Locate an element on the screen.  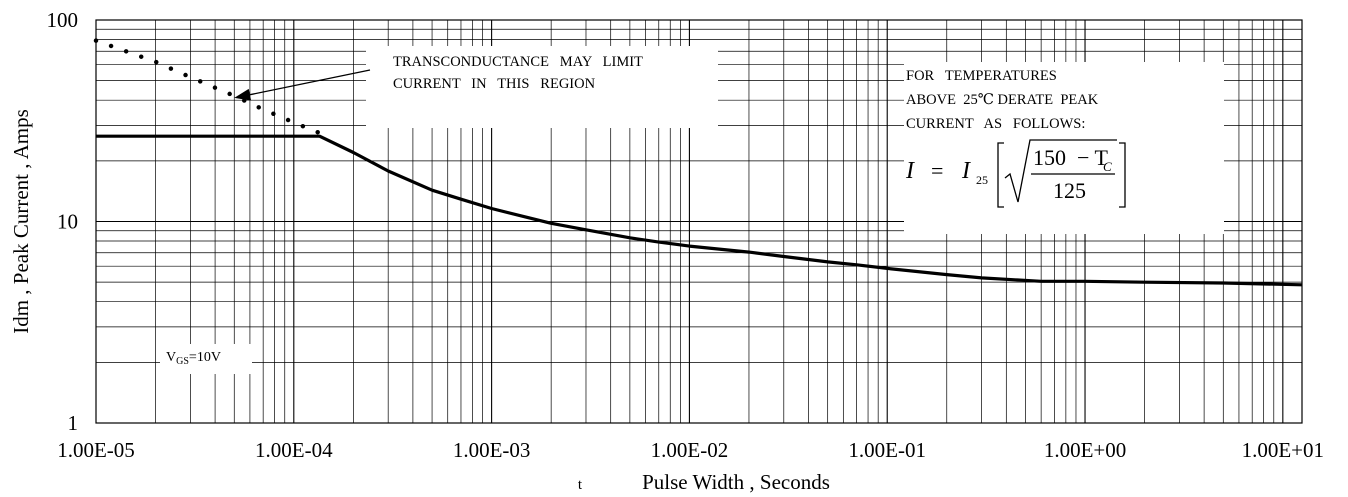
x-tick-label: 1.00E-05 is located at coordinates (96, 450).